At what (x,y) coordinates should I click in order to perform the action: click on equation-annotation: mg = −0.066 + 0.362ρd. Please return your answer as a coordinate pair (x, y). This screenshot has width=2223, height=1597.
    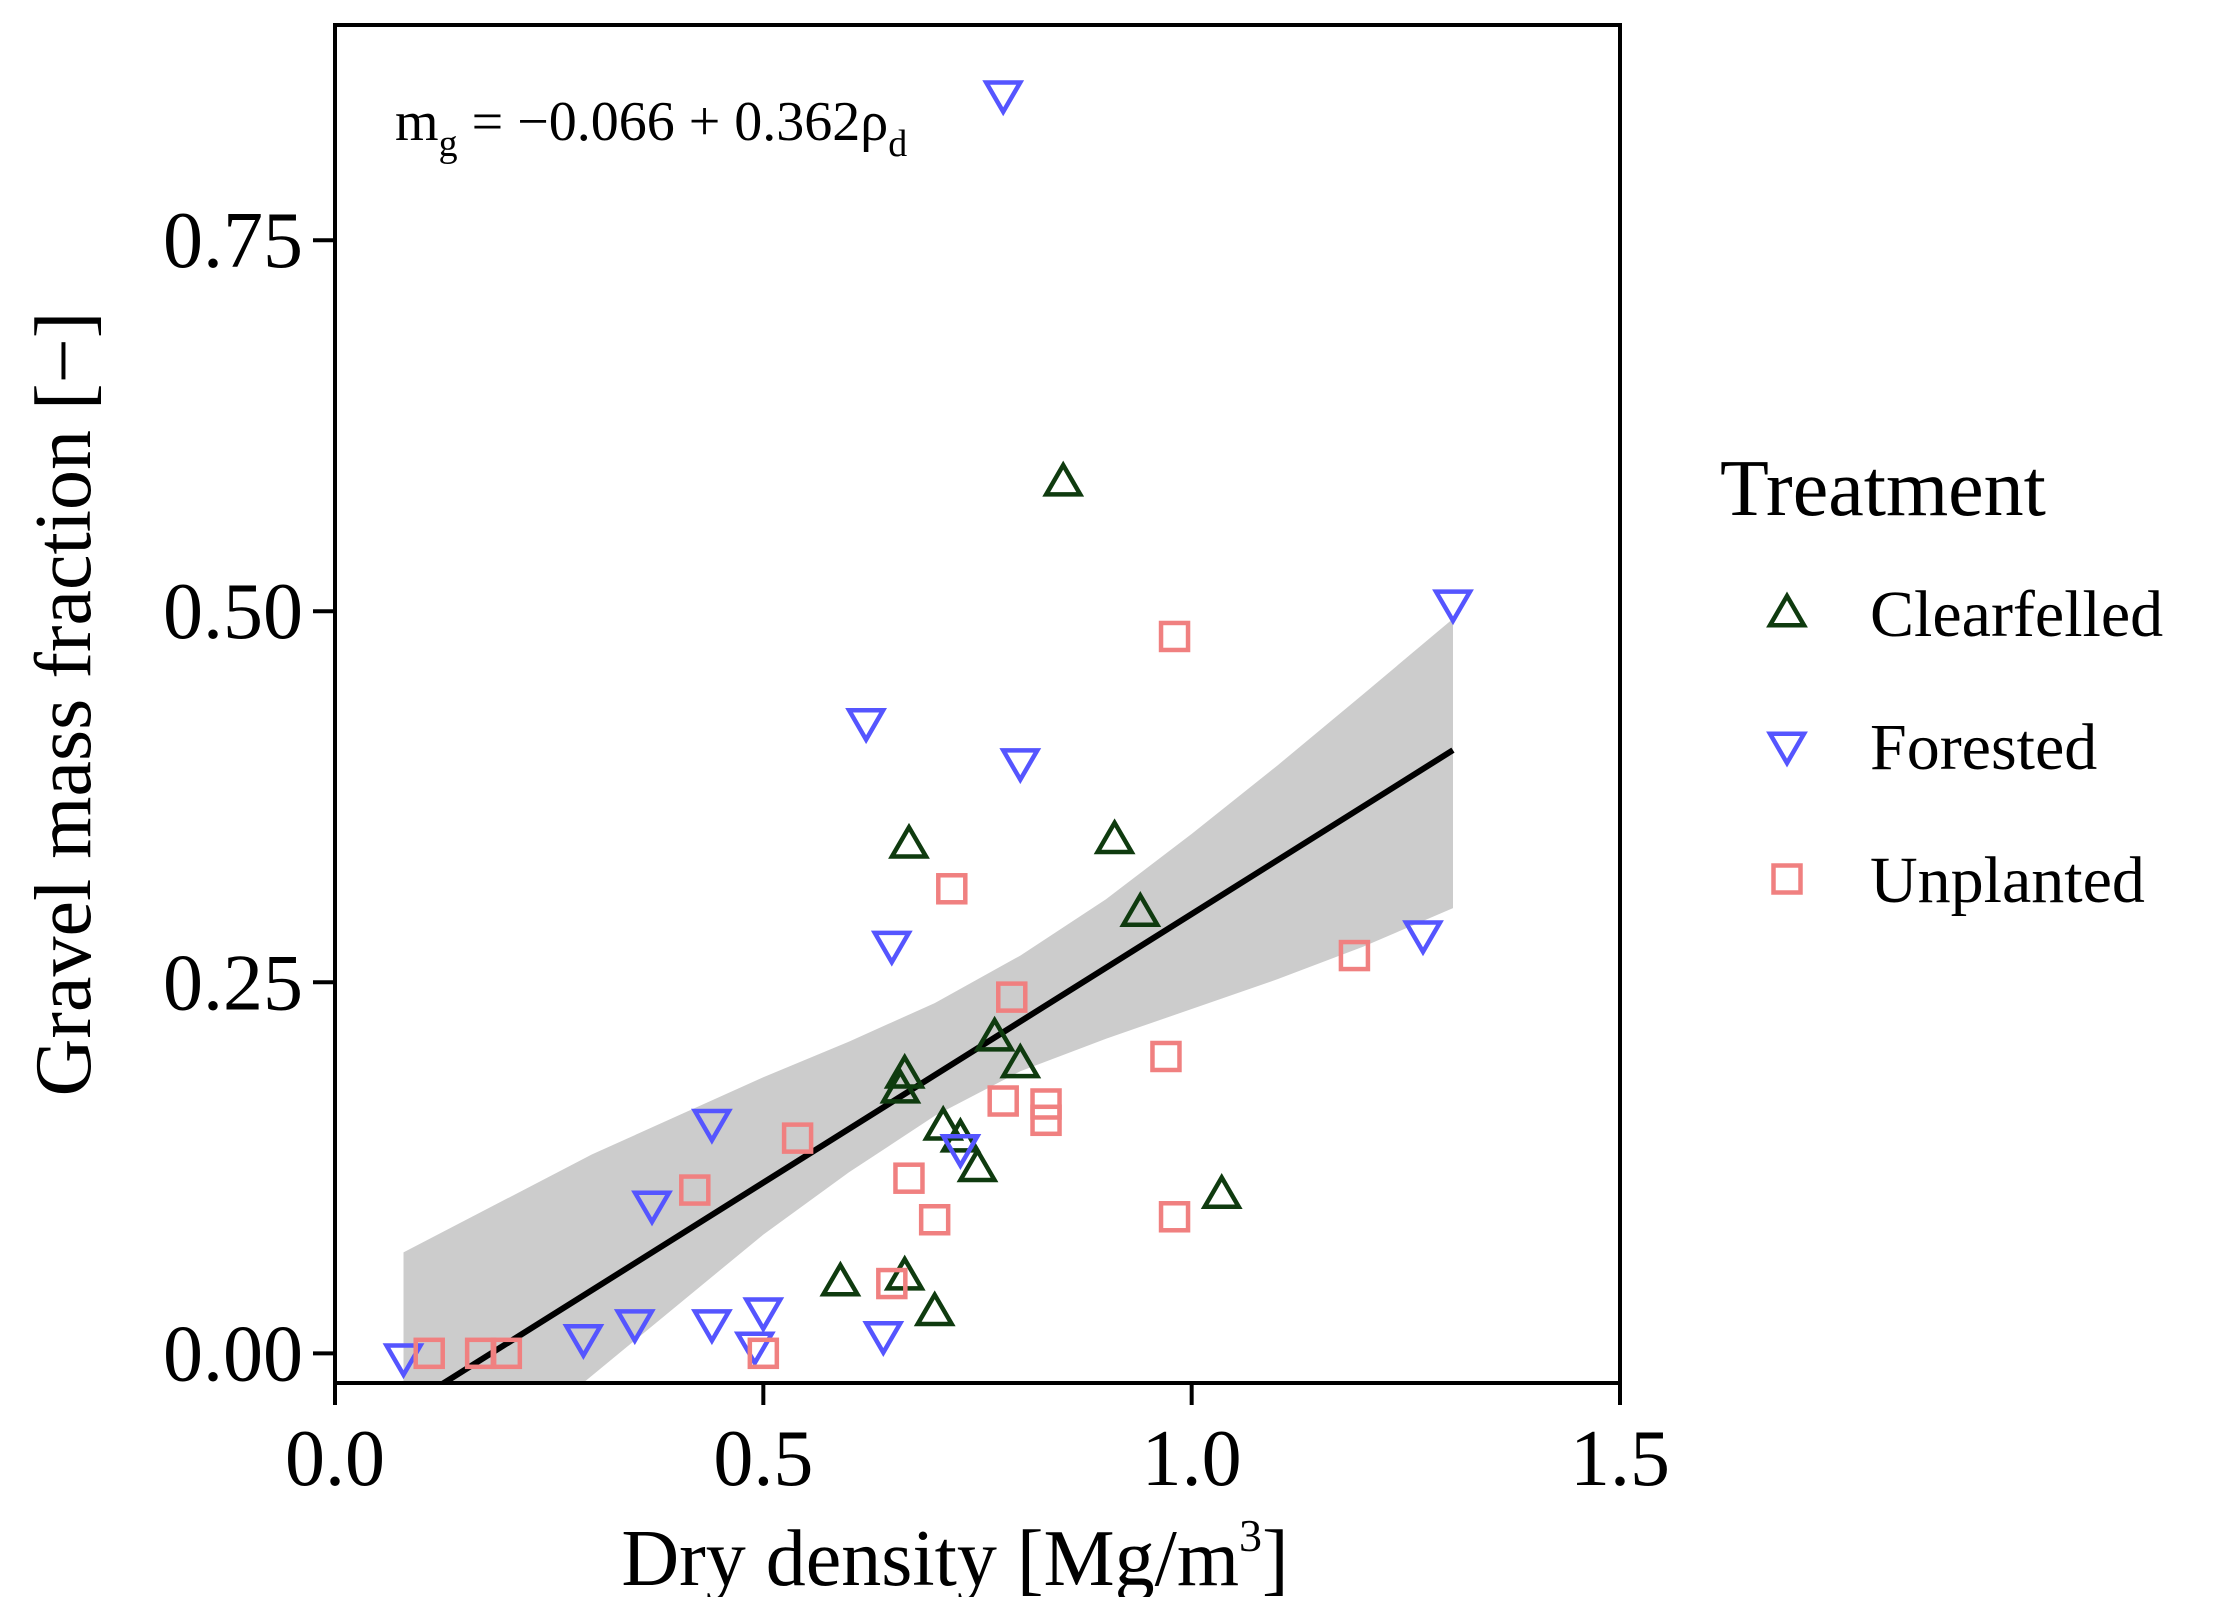
    Looking at the image, I should click on (651, 128).